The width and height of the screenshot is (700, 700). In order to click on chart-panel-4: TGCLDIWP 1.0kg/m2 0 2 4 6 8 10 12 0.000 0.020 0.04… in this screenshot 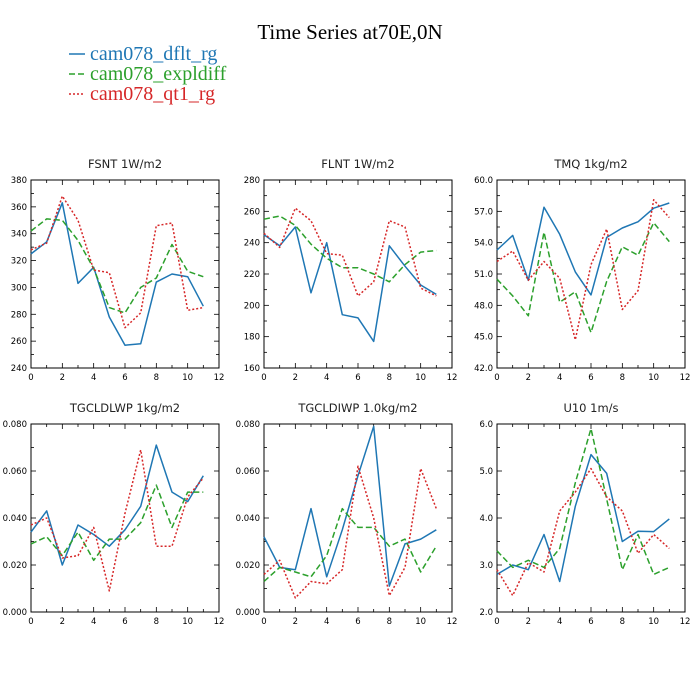, I will do `click(347, 514)`.